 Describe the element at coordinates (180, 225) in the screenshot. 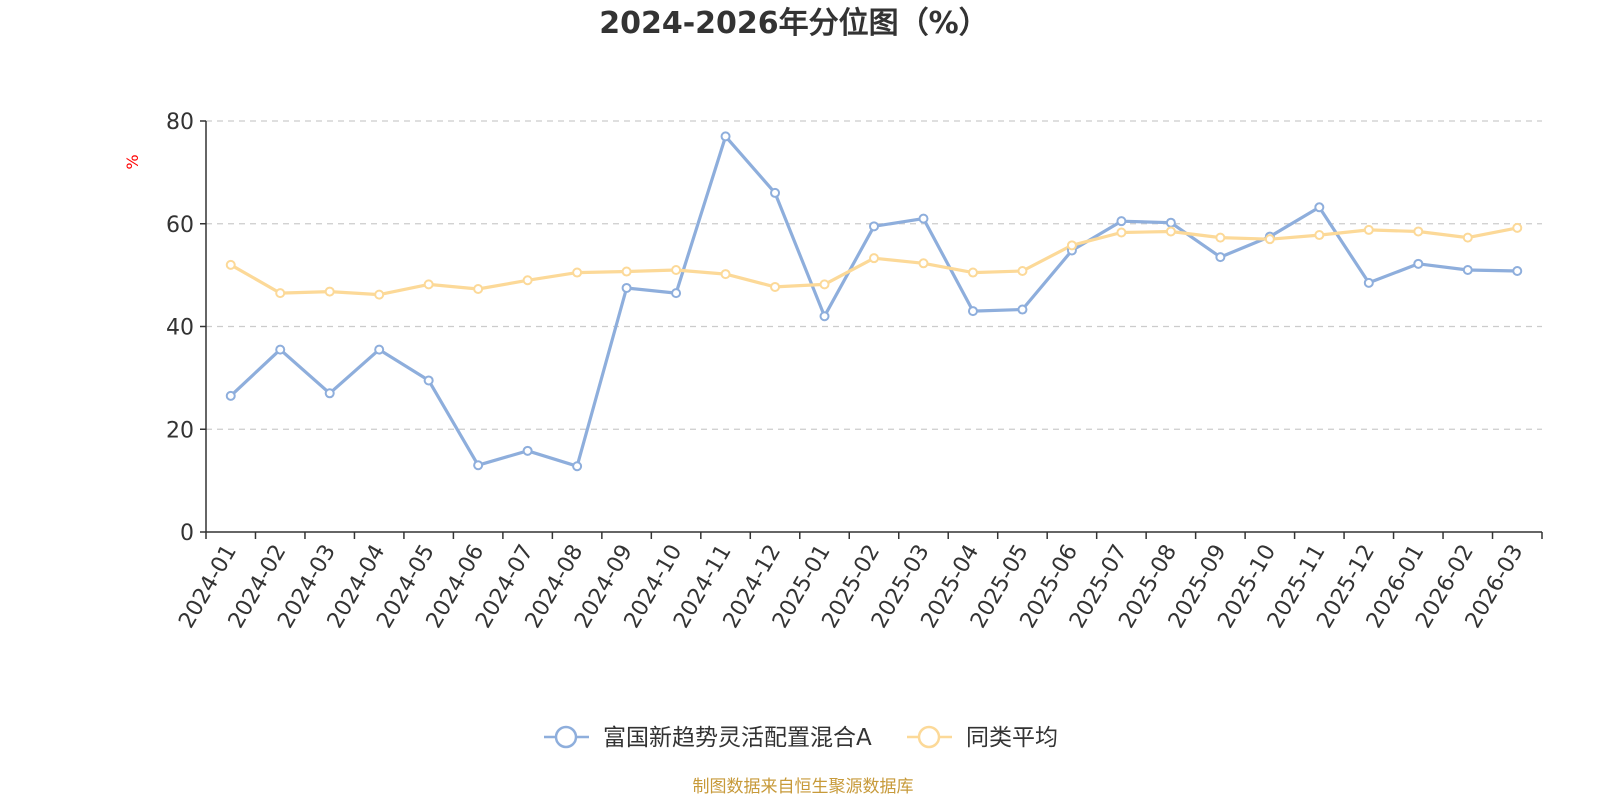

I see `y-tick-label: 60` at that location.